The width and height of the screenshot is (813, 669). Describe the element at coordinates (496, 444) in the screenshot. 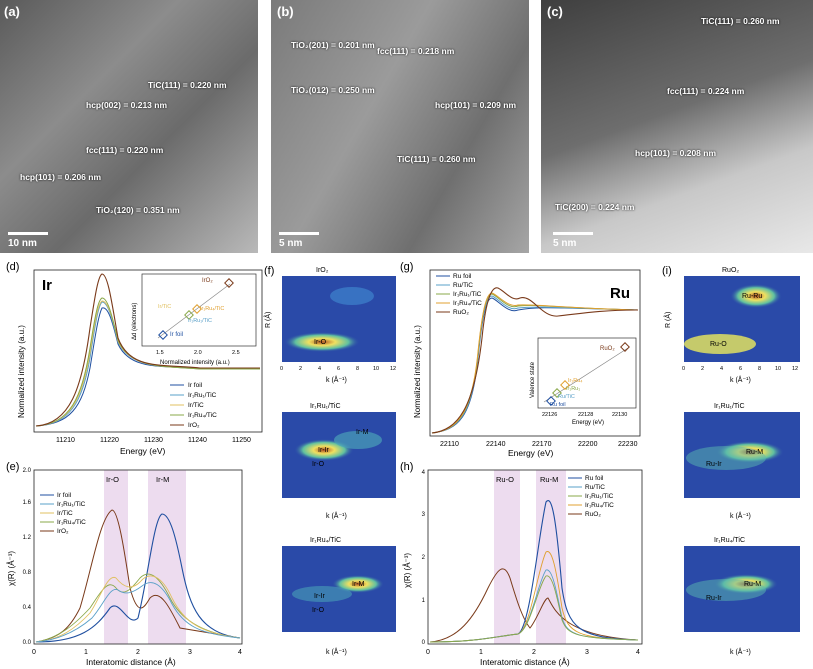

I see `x-tick: 22140` at that location.